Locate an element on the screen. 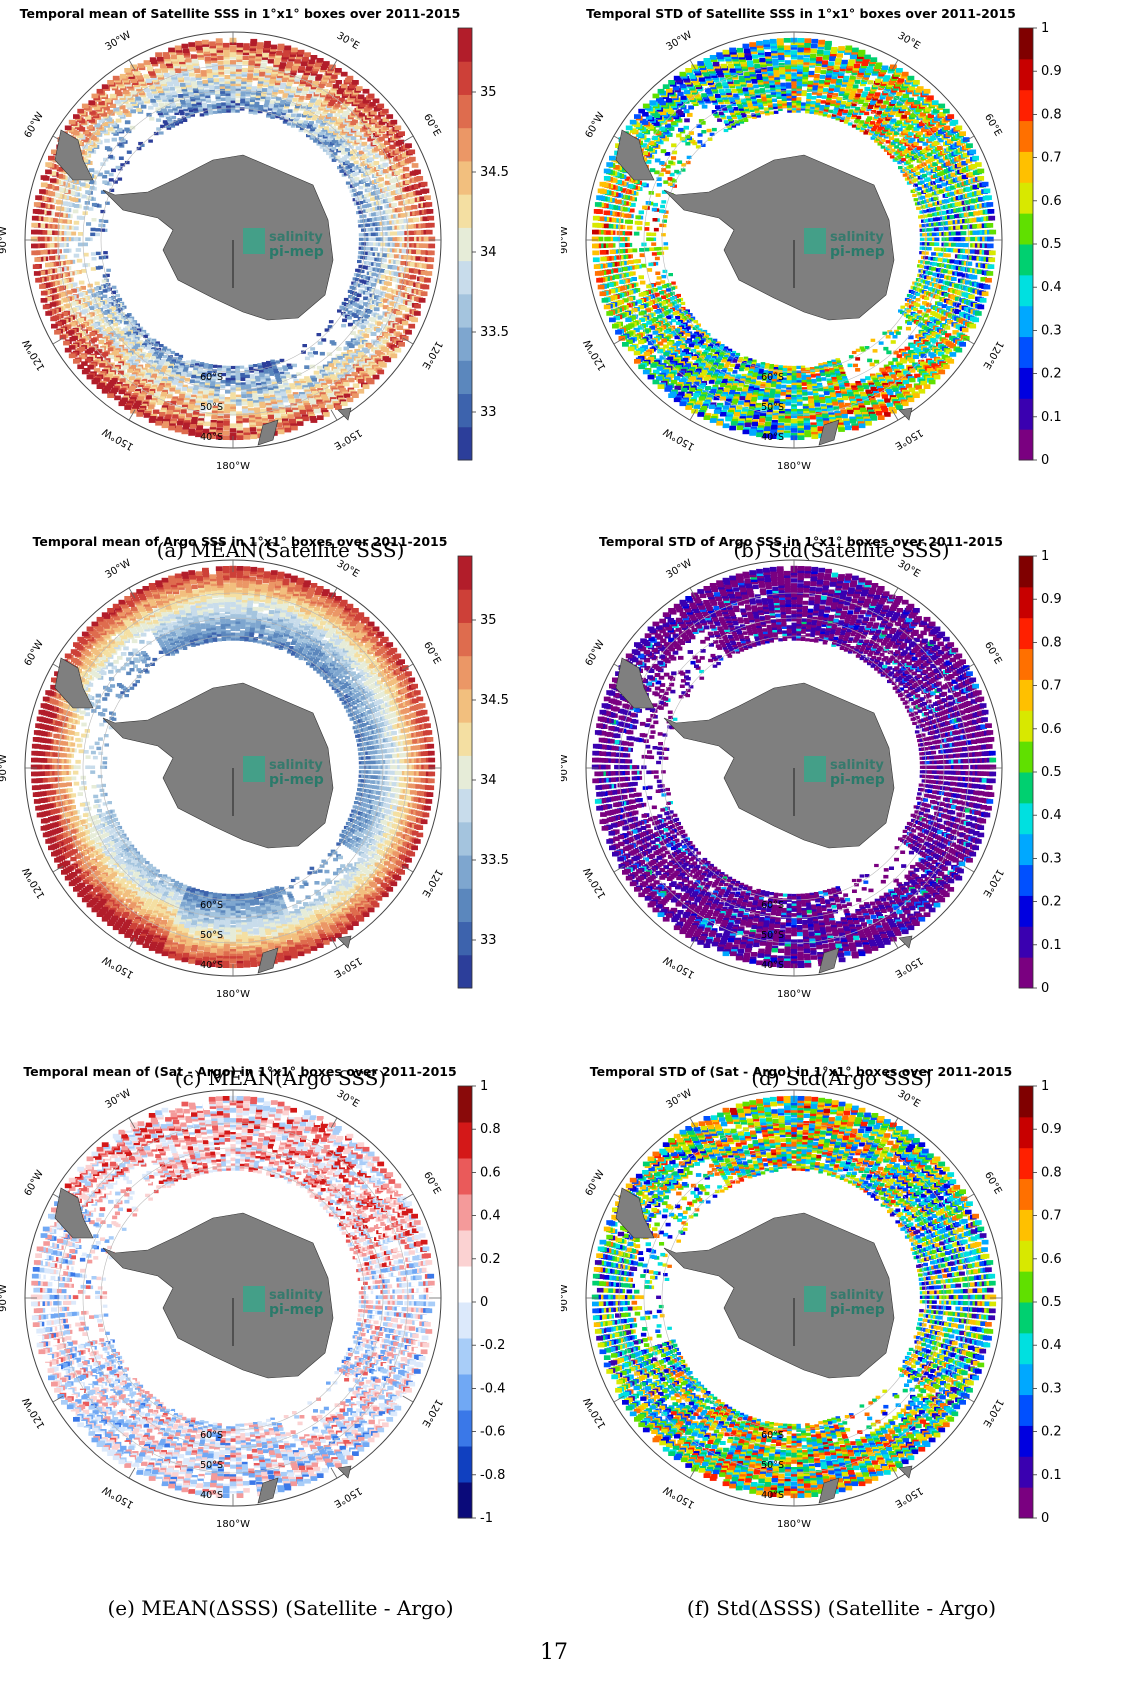  colorbar-swatch is located at coordinates (465, 277).